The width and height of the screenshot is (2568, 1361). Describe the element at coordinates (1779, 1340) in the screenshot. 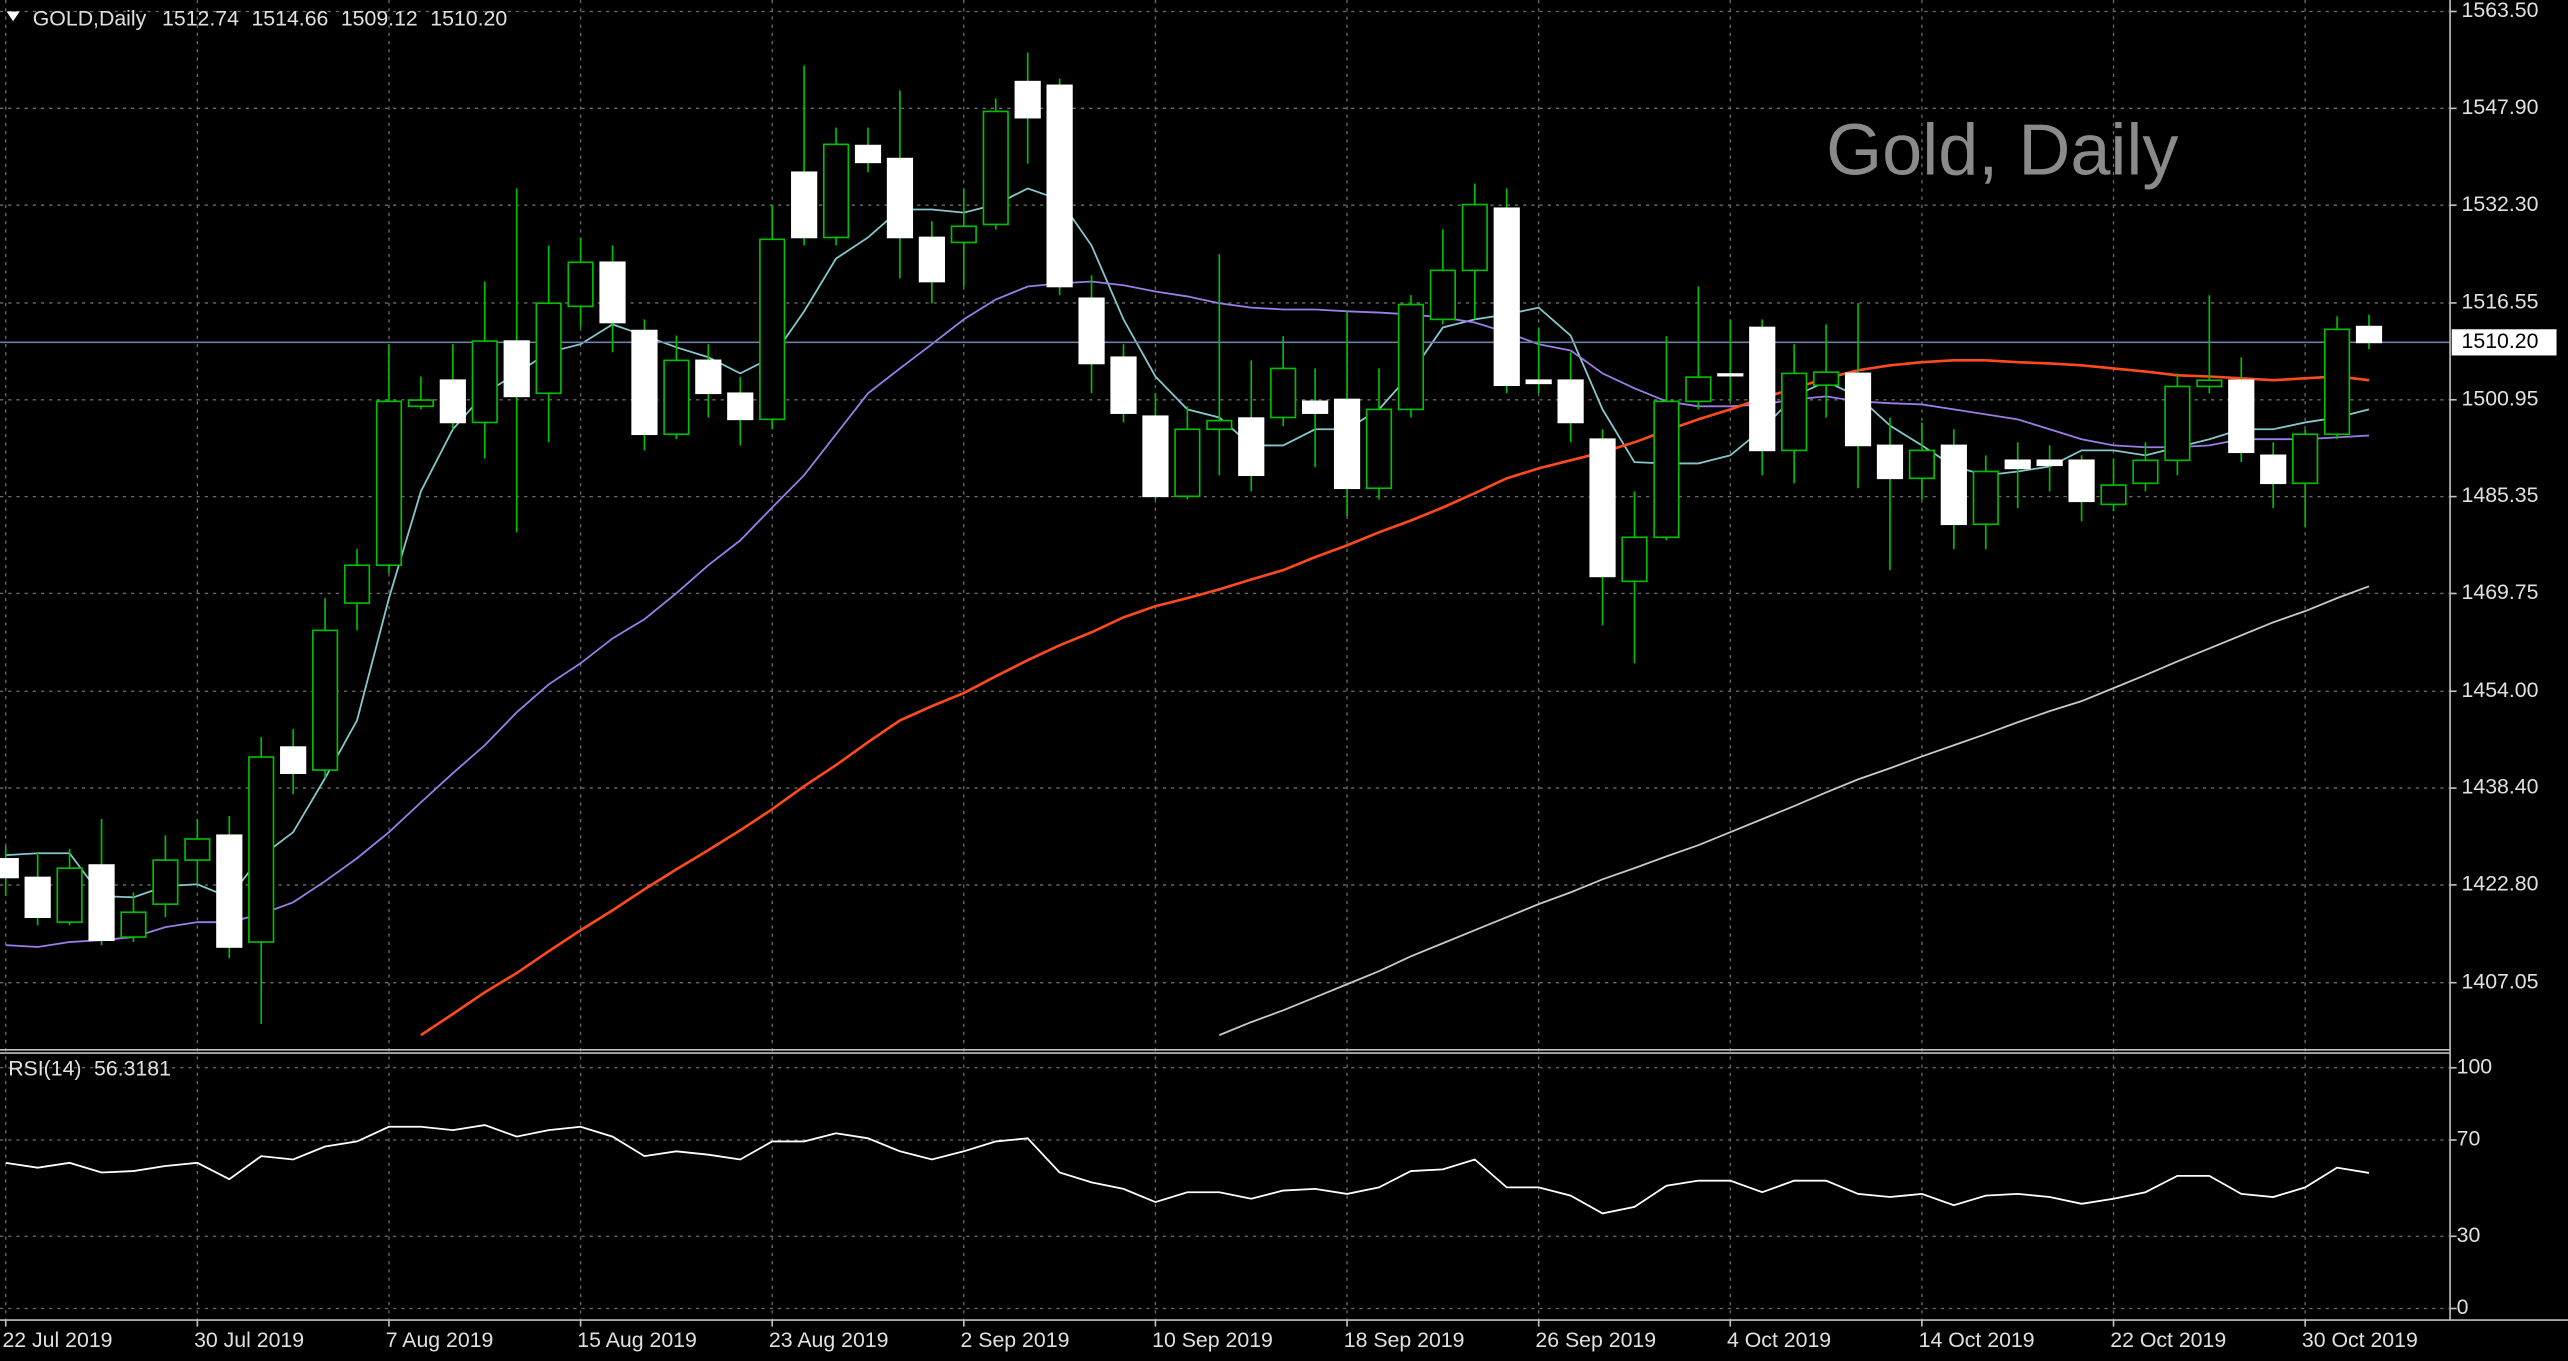

I see `x-tick-label: 4 Oct 2019` at that location.